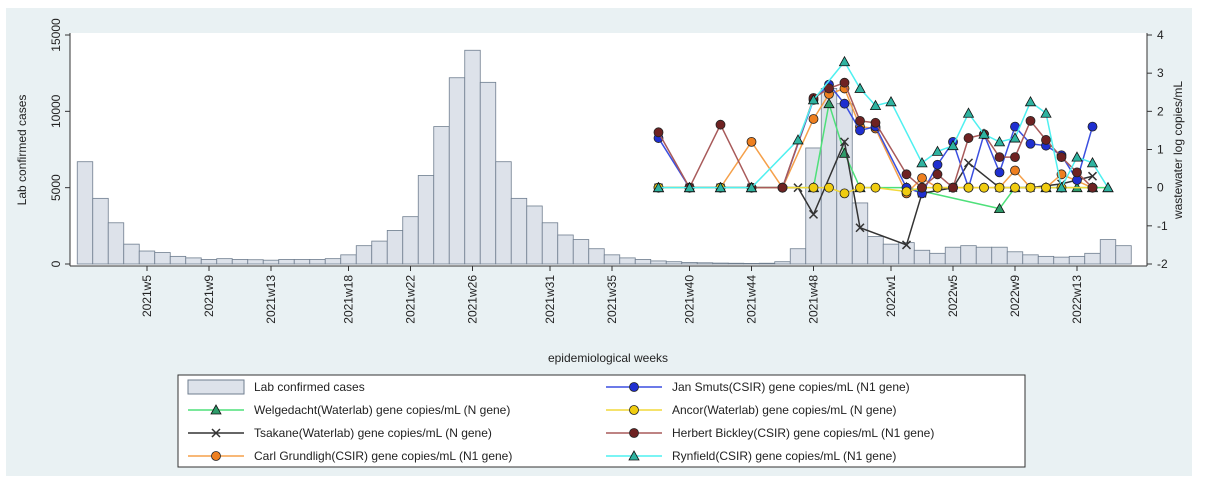  I want to click on x-tick-label: 2021w18, so click(349, 299).